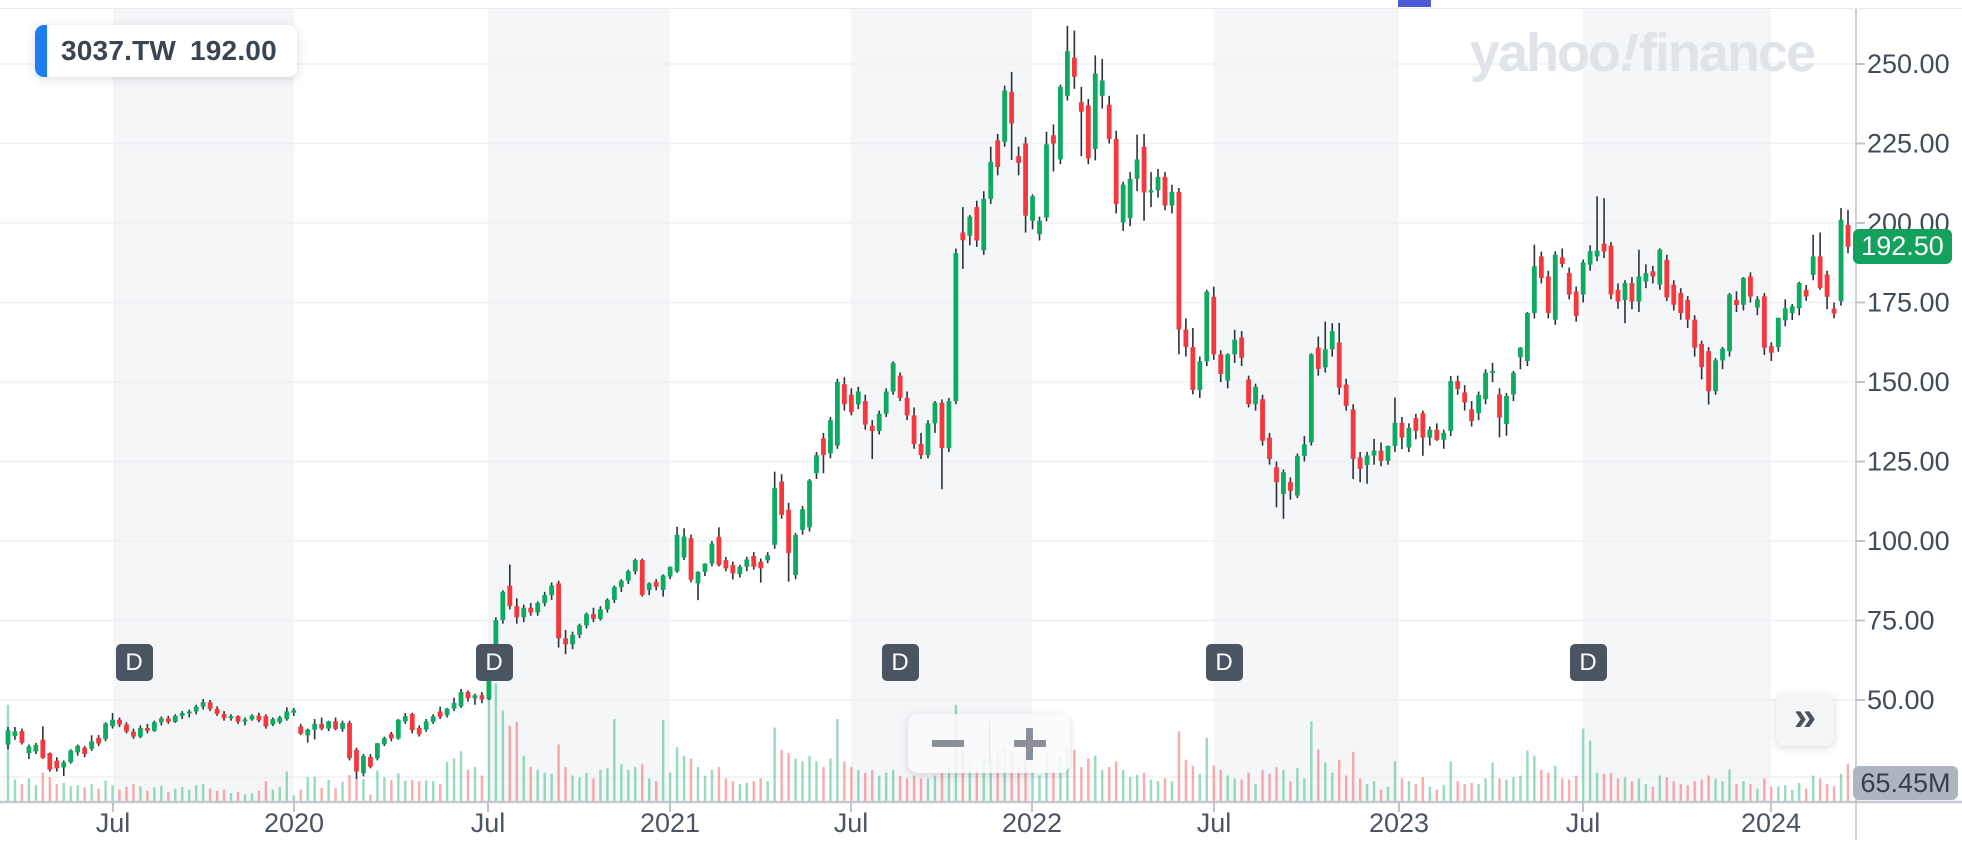 The image size is (1962, 868). Describe the element at coordinates (233, 50) in the screenshot. I see `ticker-price: 192.00` at that location.